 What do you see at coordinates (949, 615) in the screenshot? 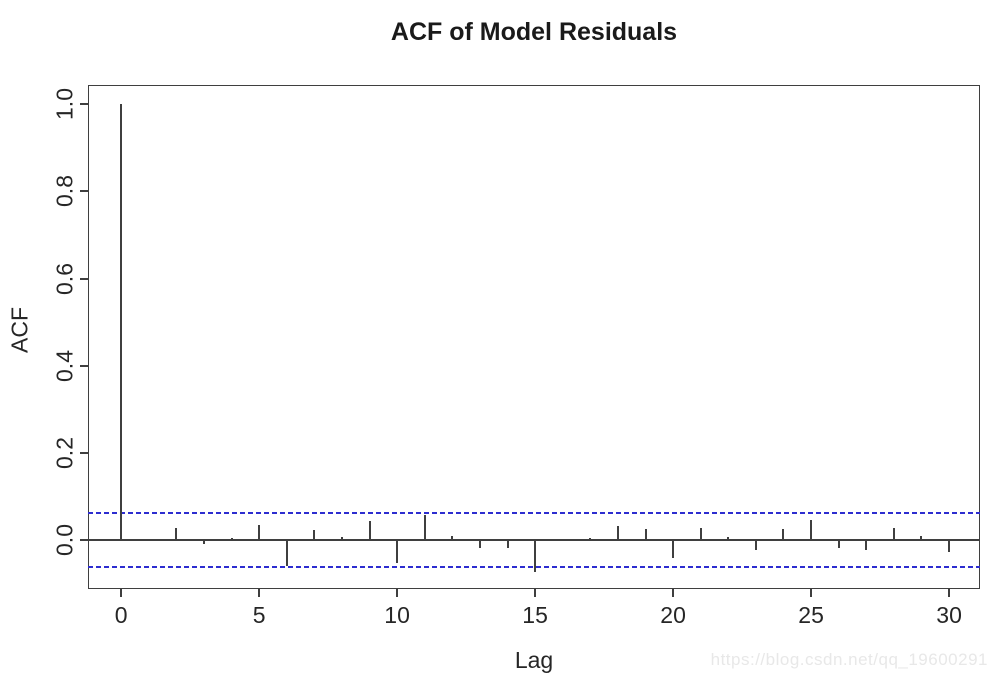
I see `x-axis-tick-label: 30` at bounding box center [949, 615].